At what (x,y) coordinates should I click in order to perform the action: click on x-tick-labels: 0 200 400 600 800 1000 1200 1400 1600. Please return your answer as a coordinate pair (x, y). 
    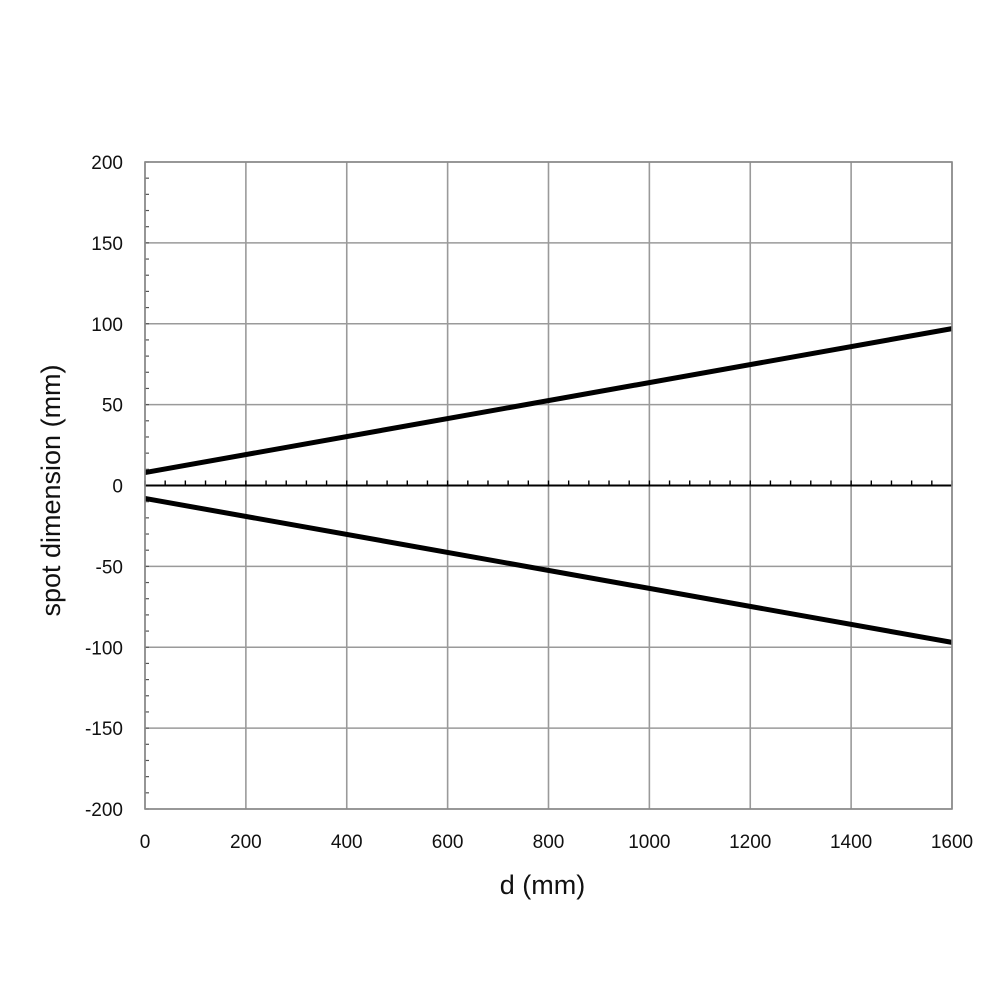
    Looking at the image, I should click on (556, 842).